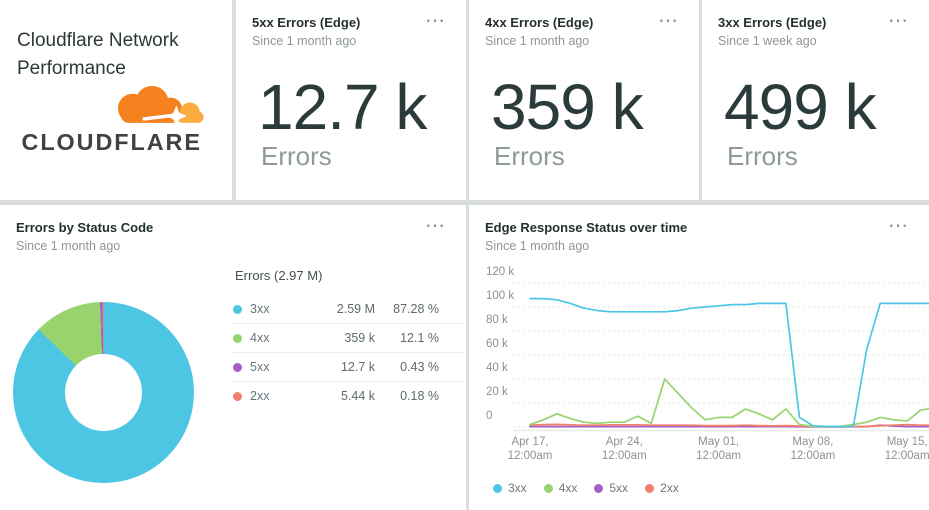 The image size is (929, 510). What do you see at coordinates (342, 107) in the screenshot?
I see `kpi-value: 12.7 k` at bounding box center [342, 107].